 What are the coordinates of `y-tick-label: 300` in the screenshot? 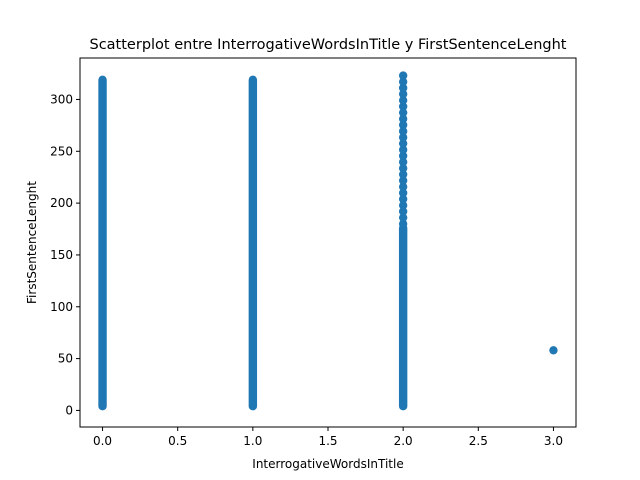 It's located at (61, 99).